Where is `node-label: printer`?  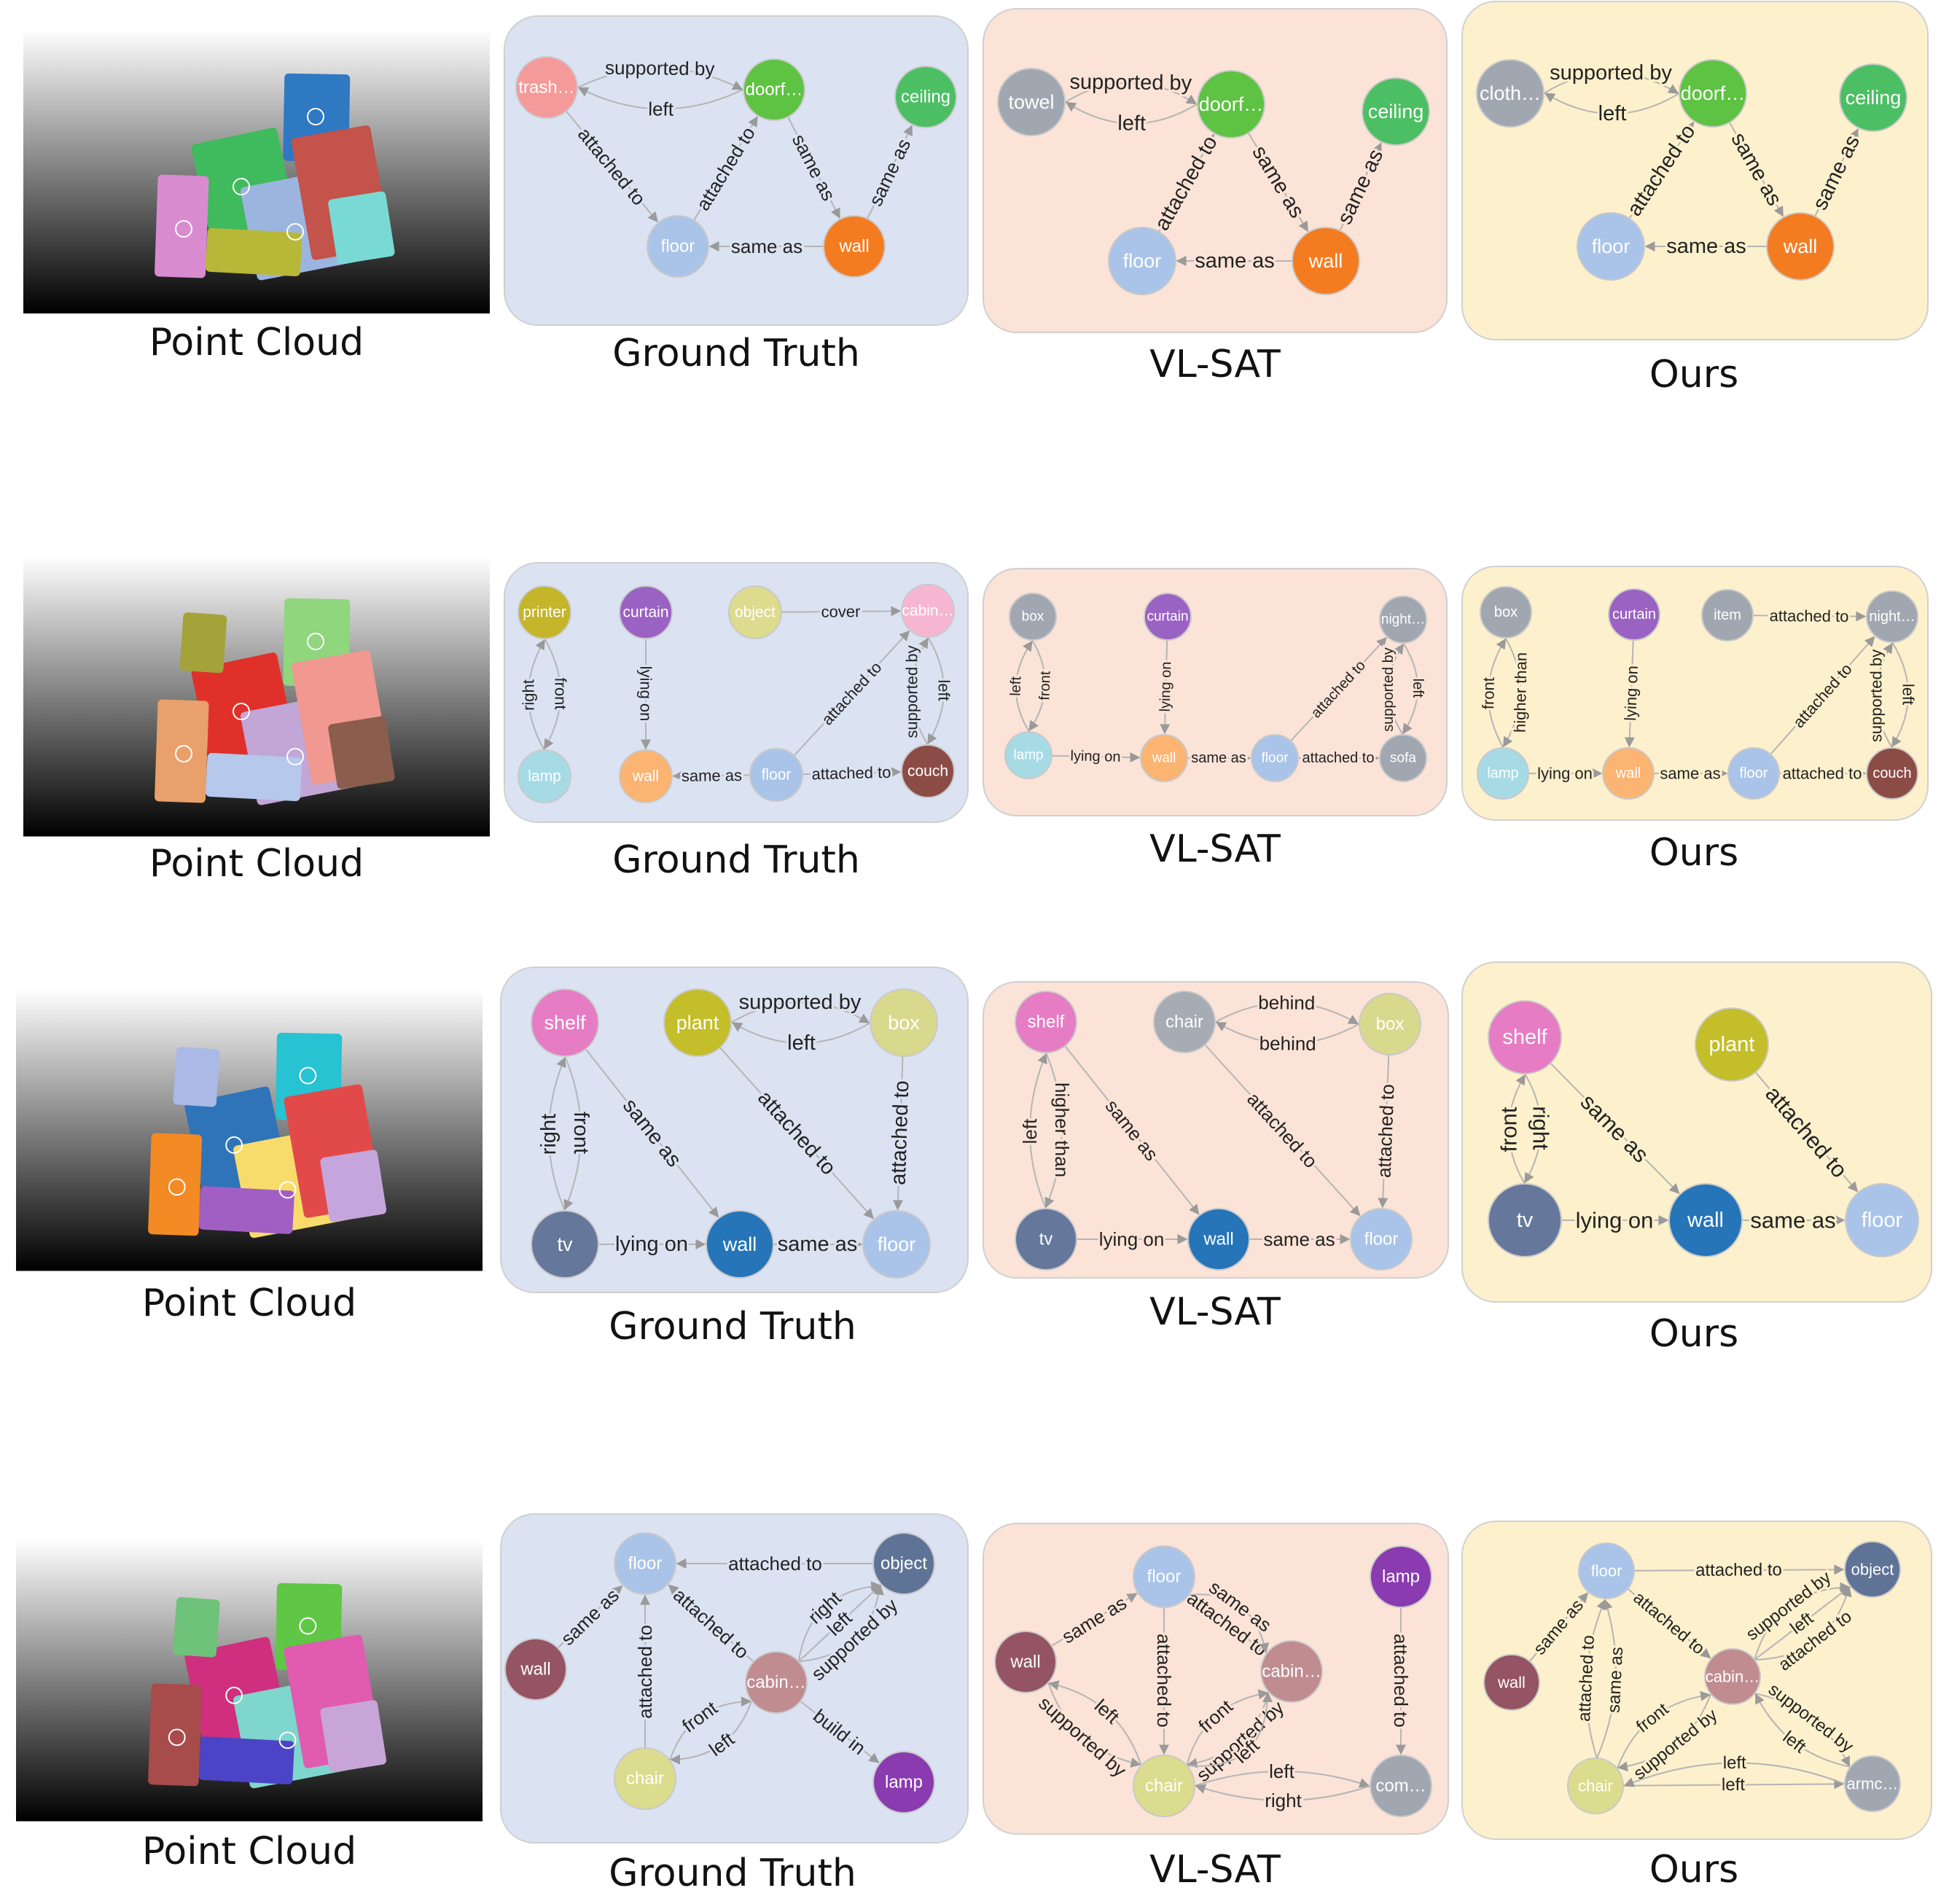 node-label: printer is located at coordinates (544, 612).